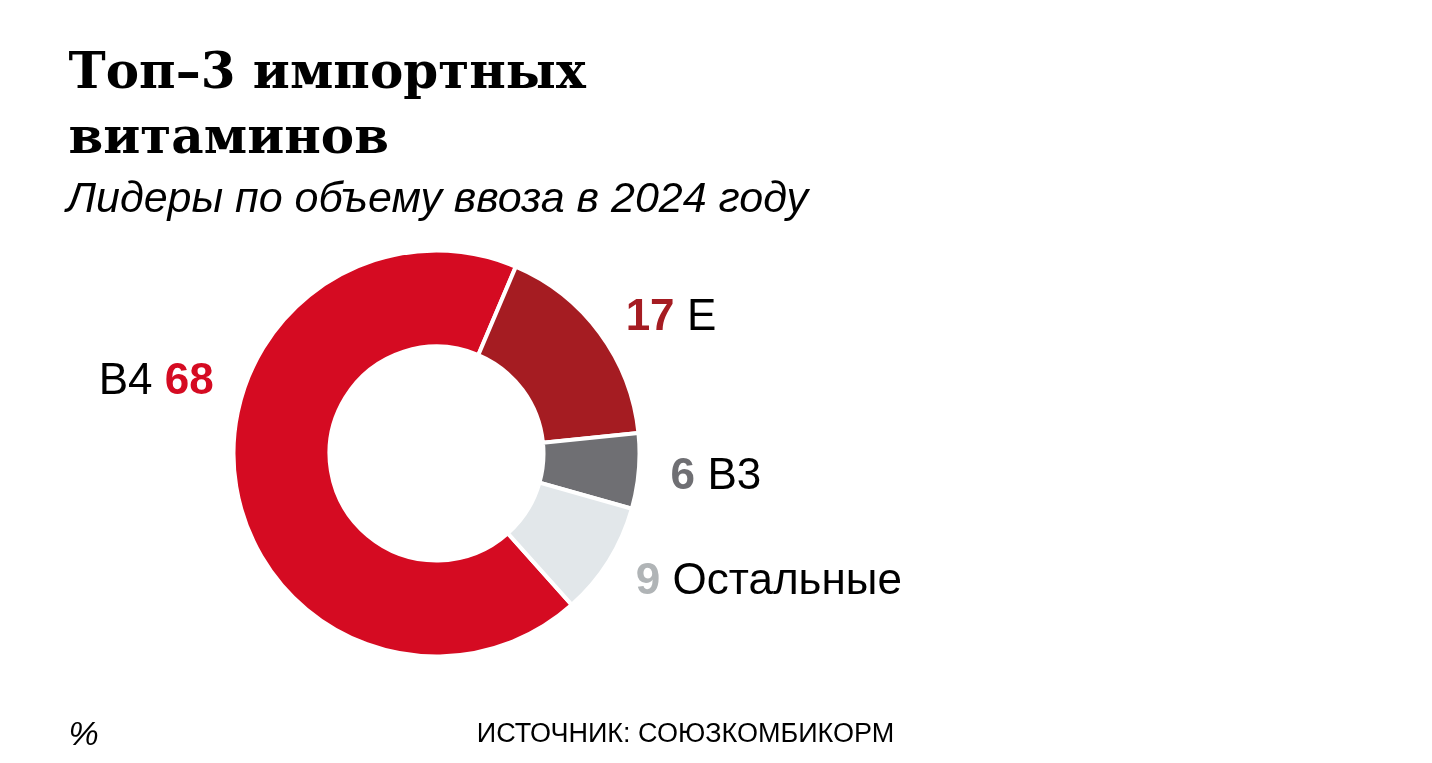 The height and width of the screenshot is (763, 1432). Describe the element at coordinates (701, 314) in the screenshot. I see `slice-label: E` at that location.